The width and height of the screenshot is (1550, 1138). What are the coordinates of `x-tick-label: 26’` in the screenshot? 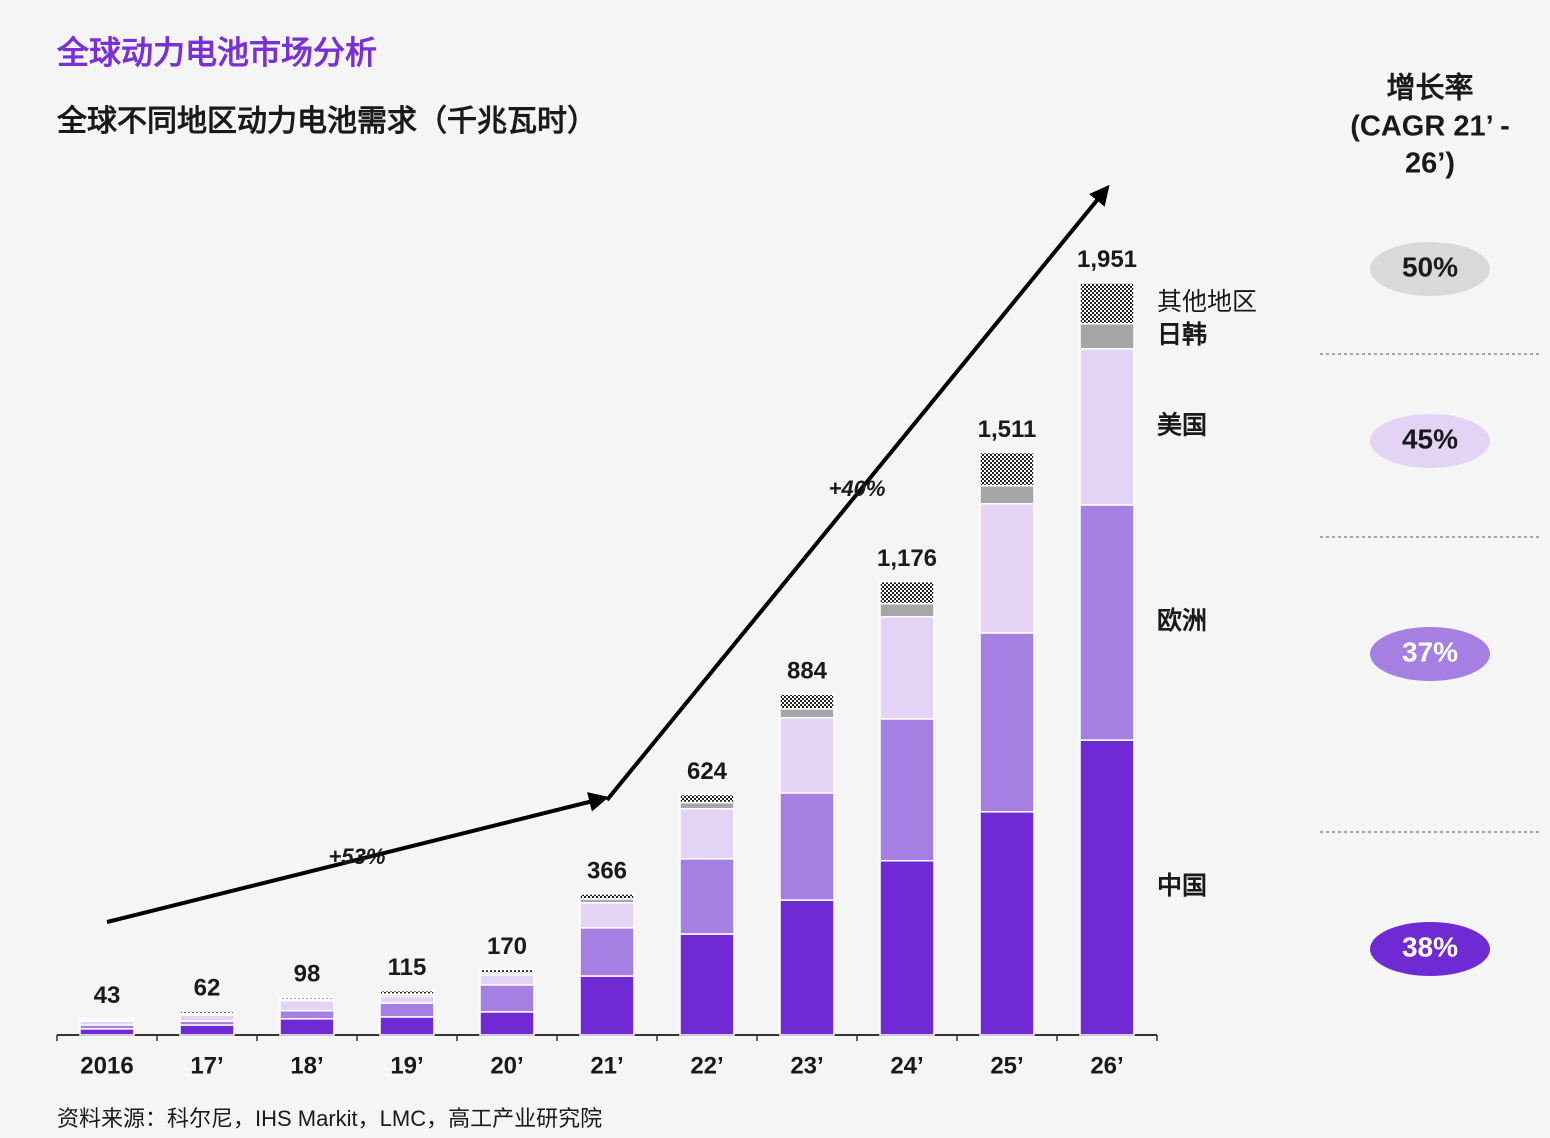 It's located at (1106, 1065).